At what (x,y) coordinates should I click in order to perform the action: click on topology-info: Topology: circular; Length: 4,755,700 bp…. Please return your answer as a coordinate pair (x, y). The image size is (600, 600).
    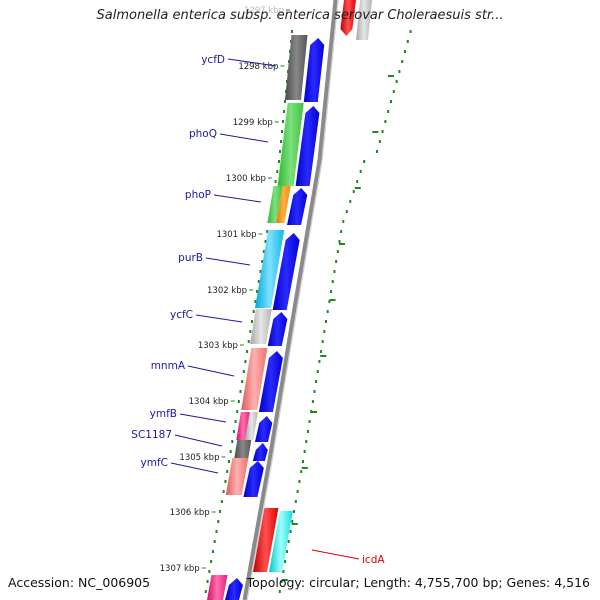
    Looking at the image, I should click on (418, 582).